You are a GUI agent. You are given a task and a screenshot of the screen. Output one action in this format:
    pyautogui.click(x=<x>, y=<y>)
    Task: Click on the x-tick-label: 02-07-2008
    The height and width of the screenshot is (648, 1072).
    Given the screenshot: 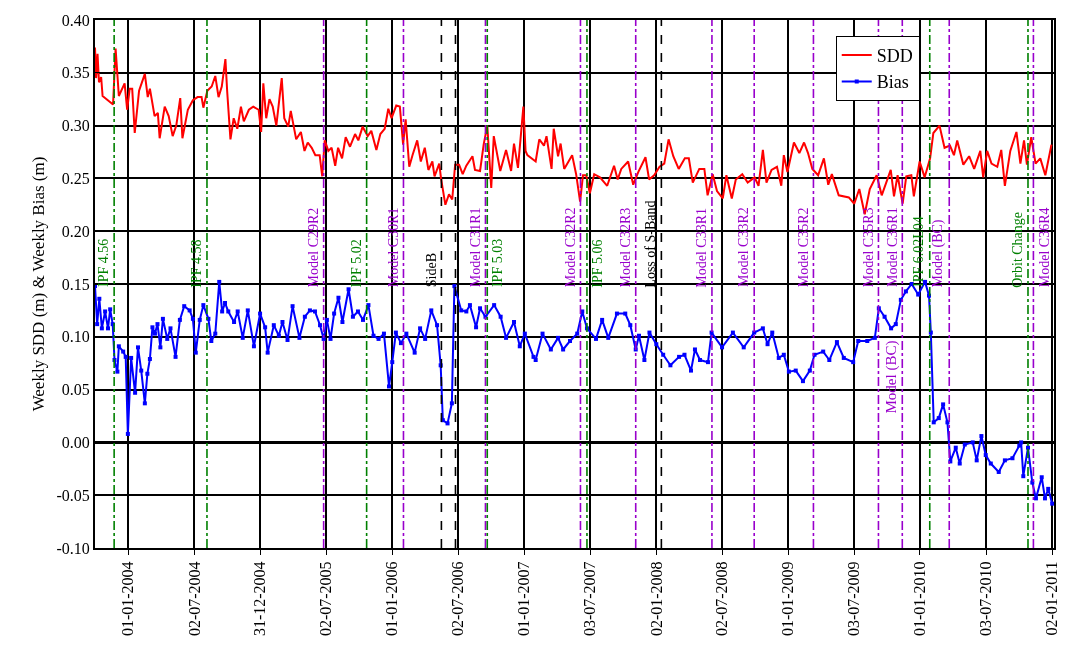 What is the action you would take?
    pyautogui.click(x=722, y=599)
    